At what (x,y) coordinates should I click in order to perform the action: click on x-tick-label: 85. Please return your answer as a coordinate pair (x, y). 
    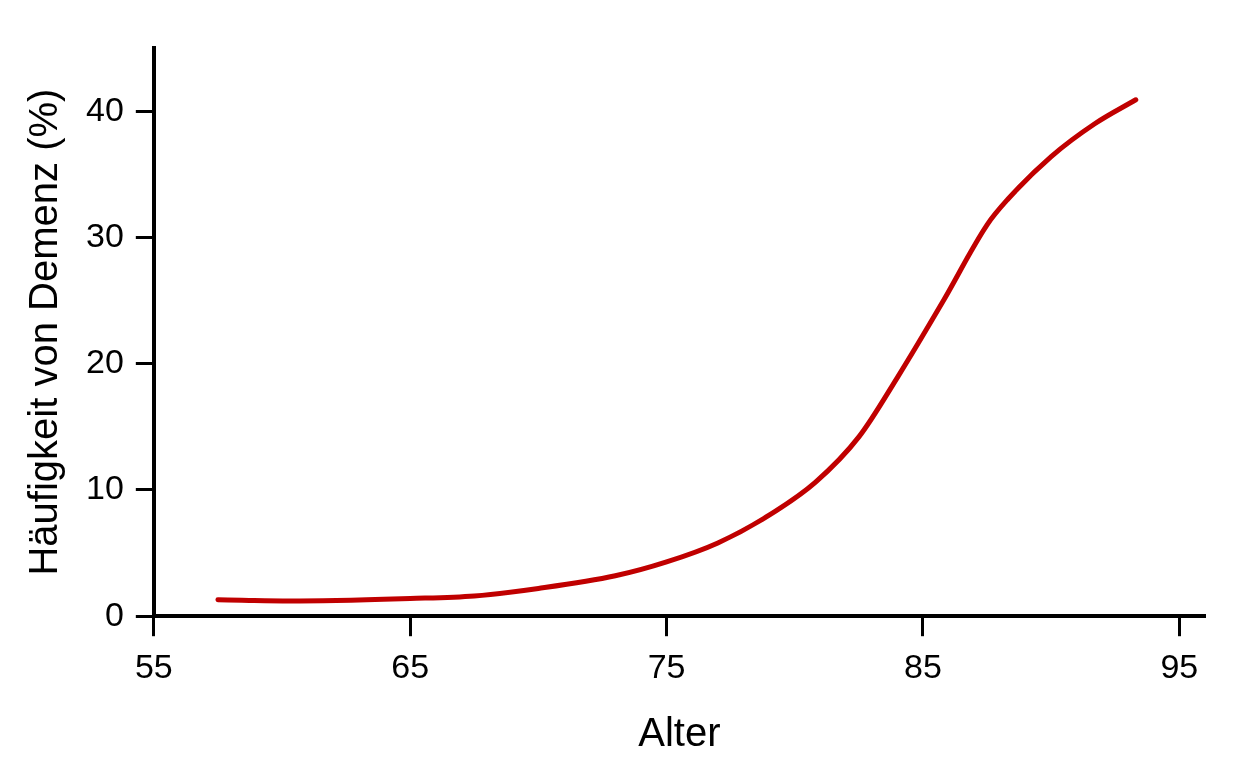
    Looking at the image, I should click on (923, 665).